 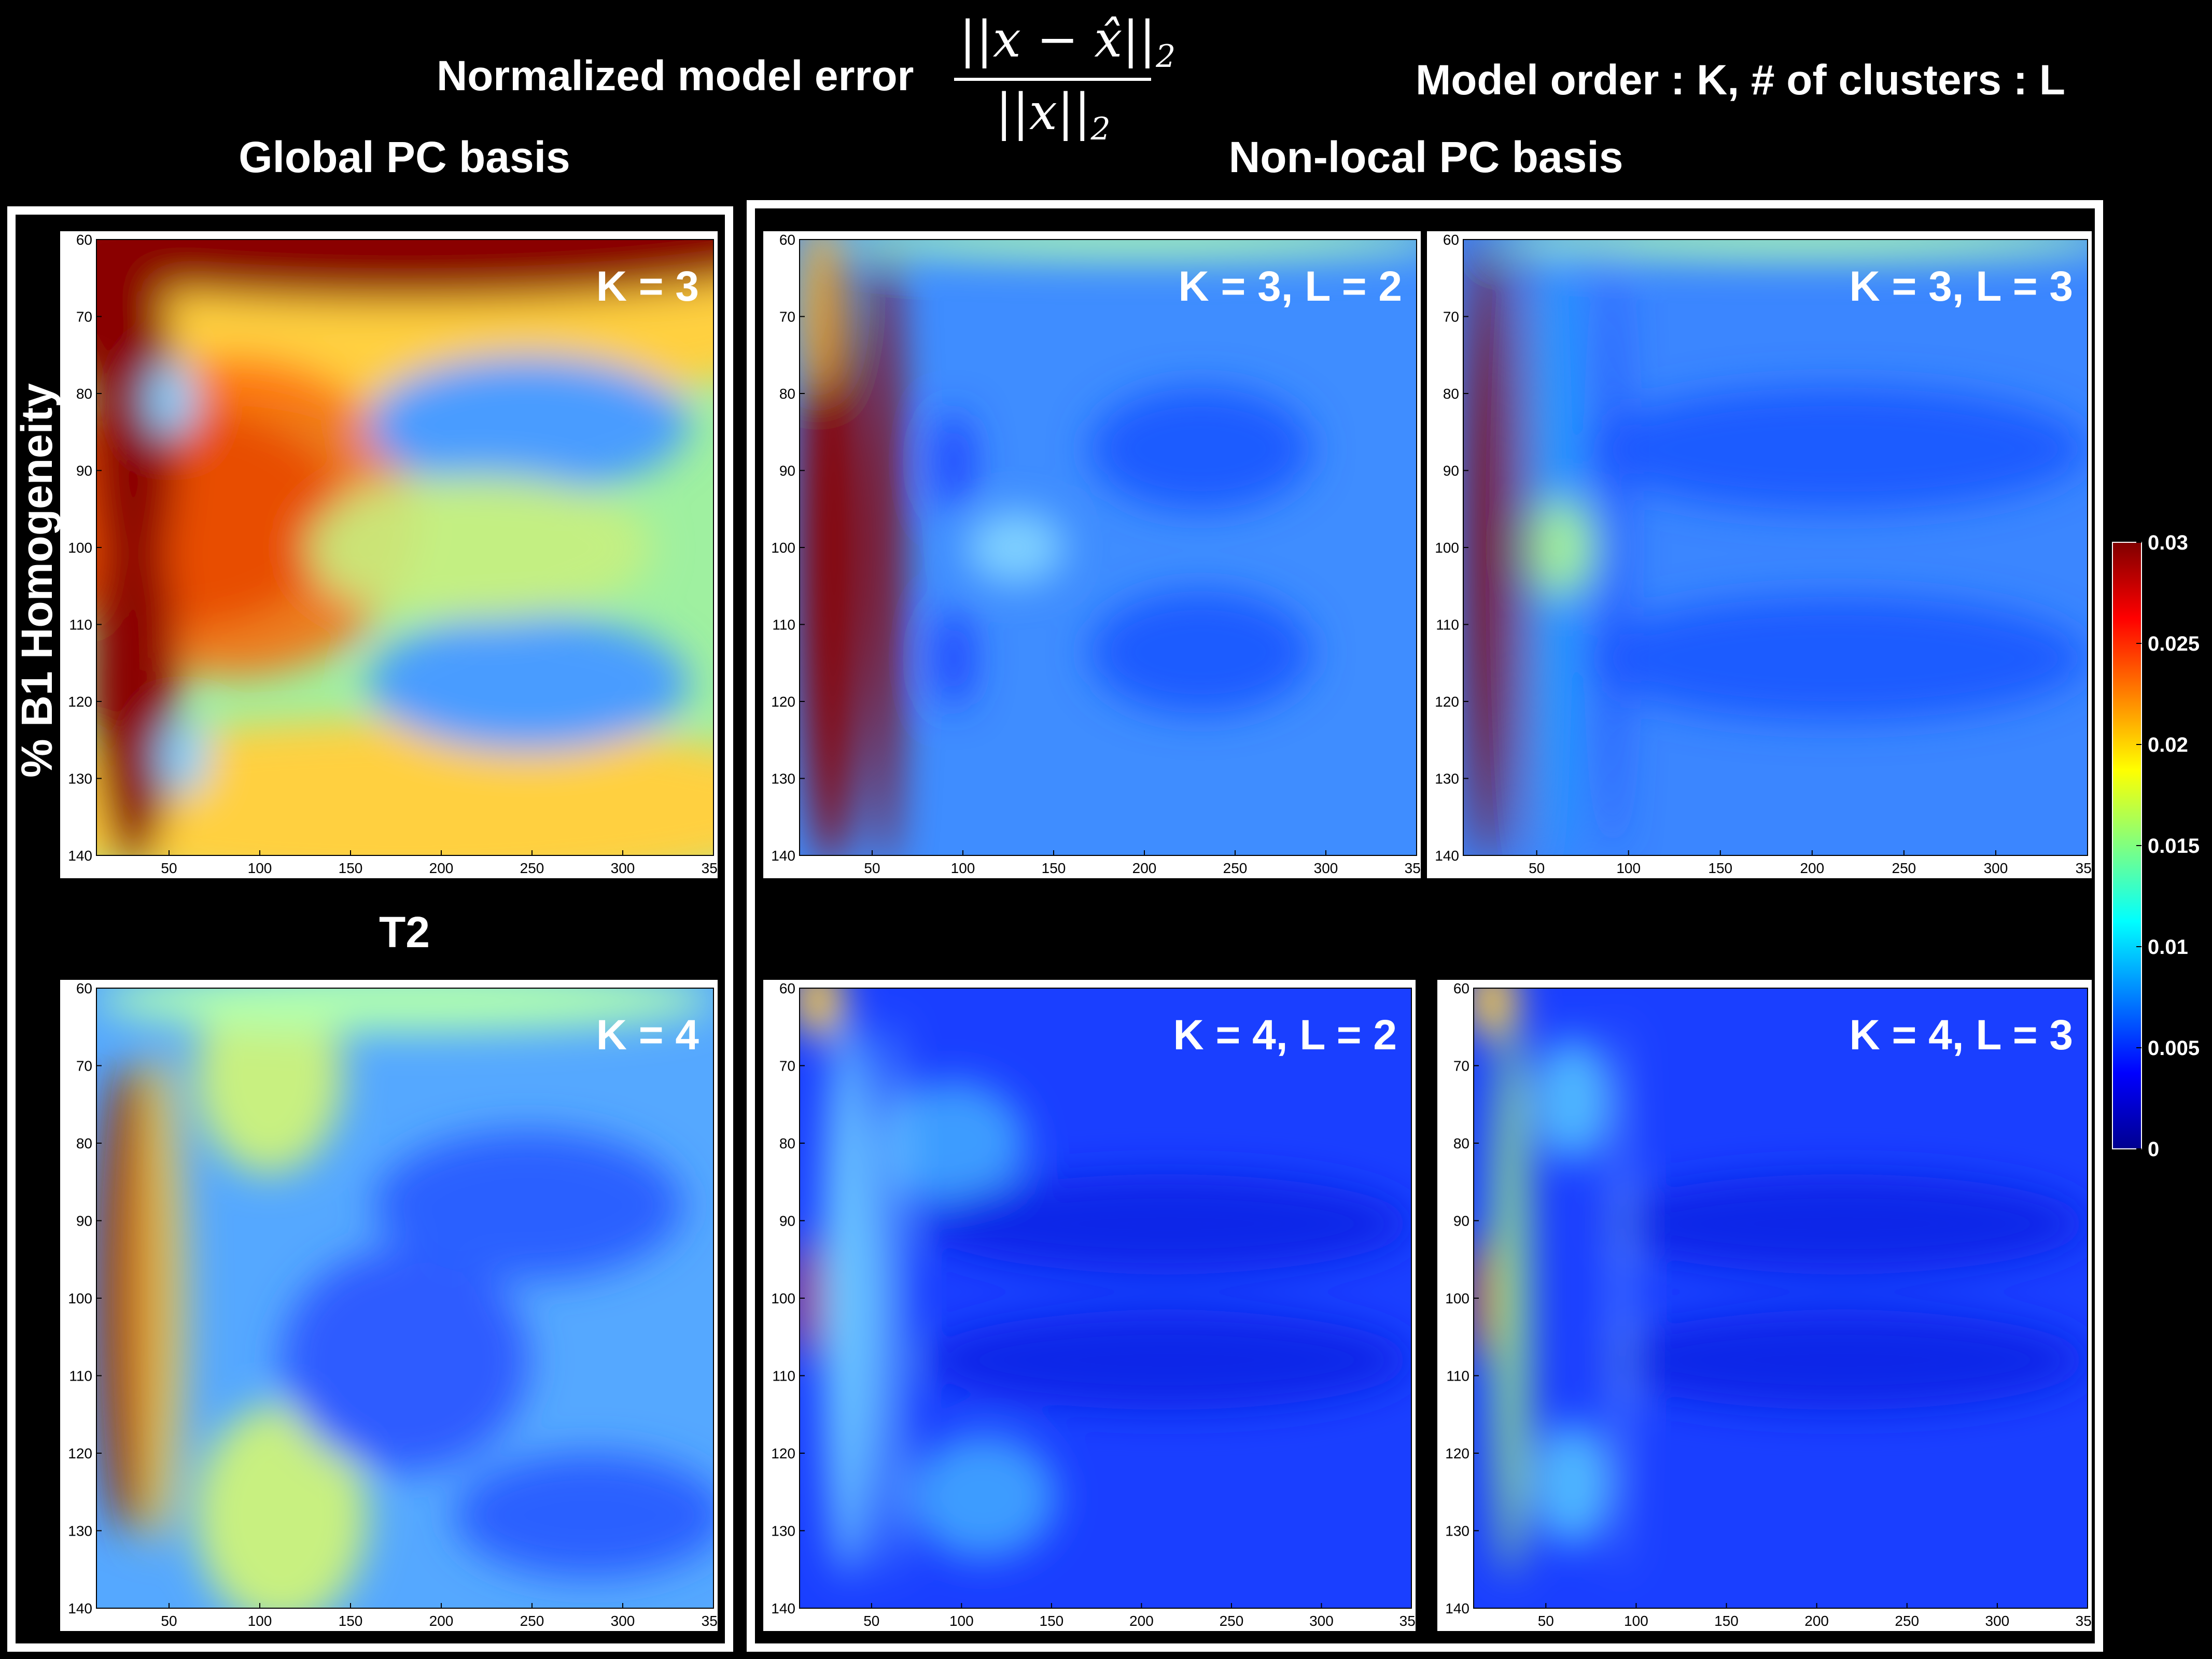 I want to click on panel-label: K = 3, L = 3, so click(x=1961, y=286).